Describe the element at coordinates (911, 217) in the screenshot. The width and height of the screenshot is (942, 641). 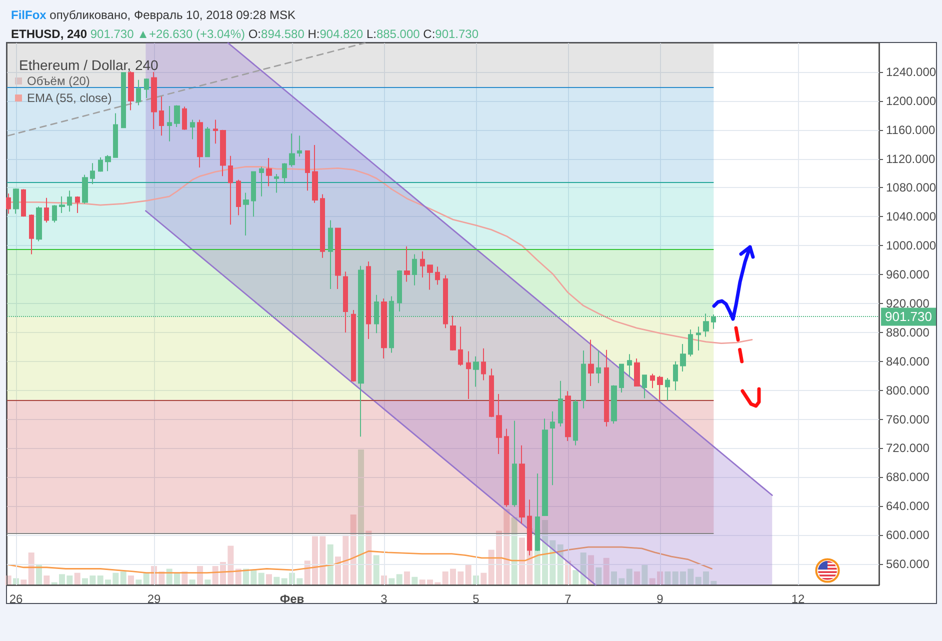
I see `y-tick-label: 1040.000` at that location.